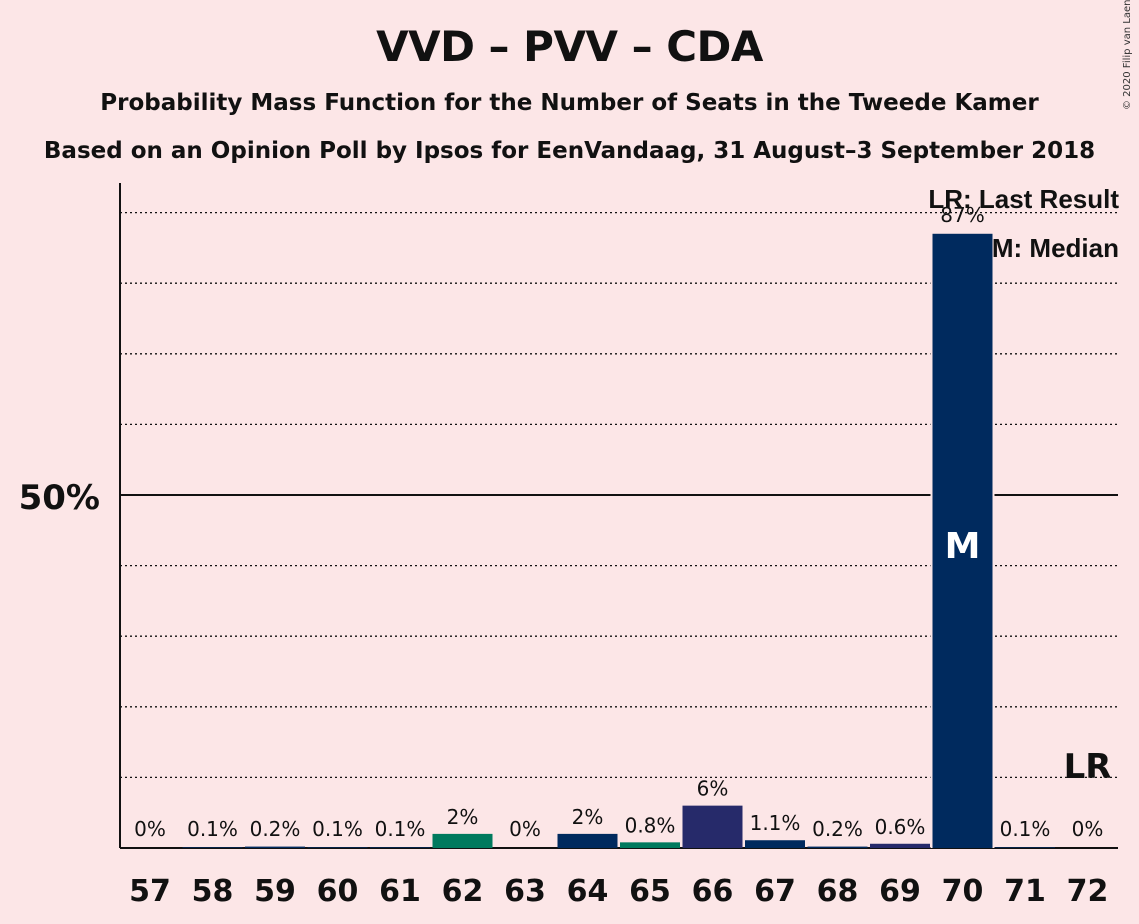  What do you see at coordinates (838, 891) in the screenshot?
I see `x-tick-label: 68` at bounding box center [838, 891].